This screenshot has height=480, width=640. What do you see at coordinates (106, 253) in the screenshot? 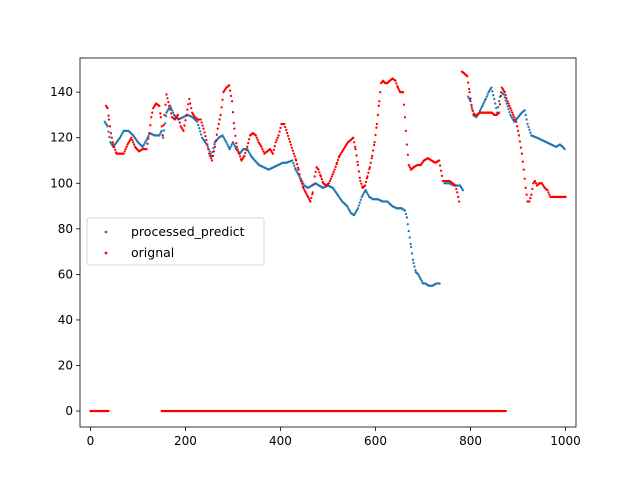
I see `legend-marker-orignal` at bounding box center [106, 253].